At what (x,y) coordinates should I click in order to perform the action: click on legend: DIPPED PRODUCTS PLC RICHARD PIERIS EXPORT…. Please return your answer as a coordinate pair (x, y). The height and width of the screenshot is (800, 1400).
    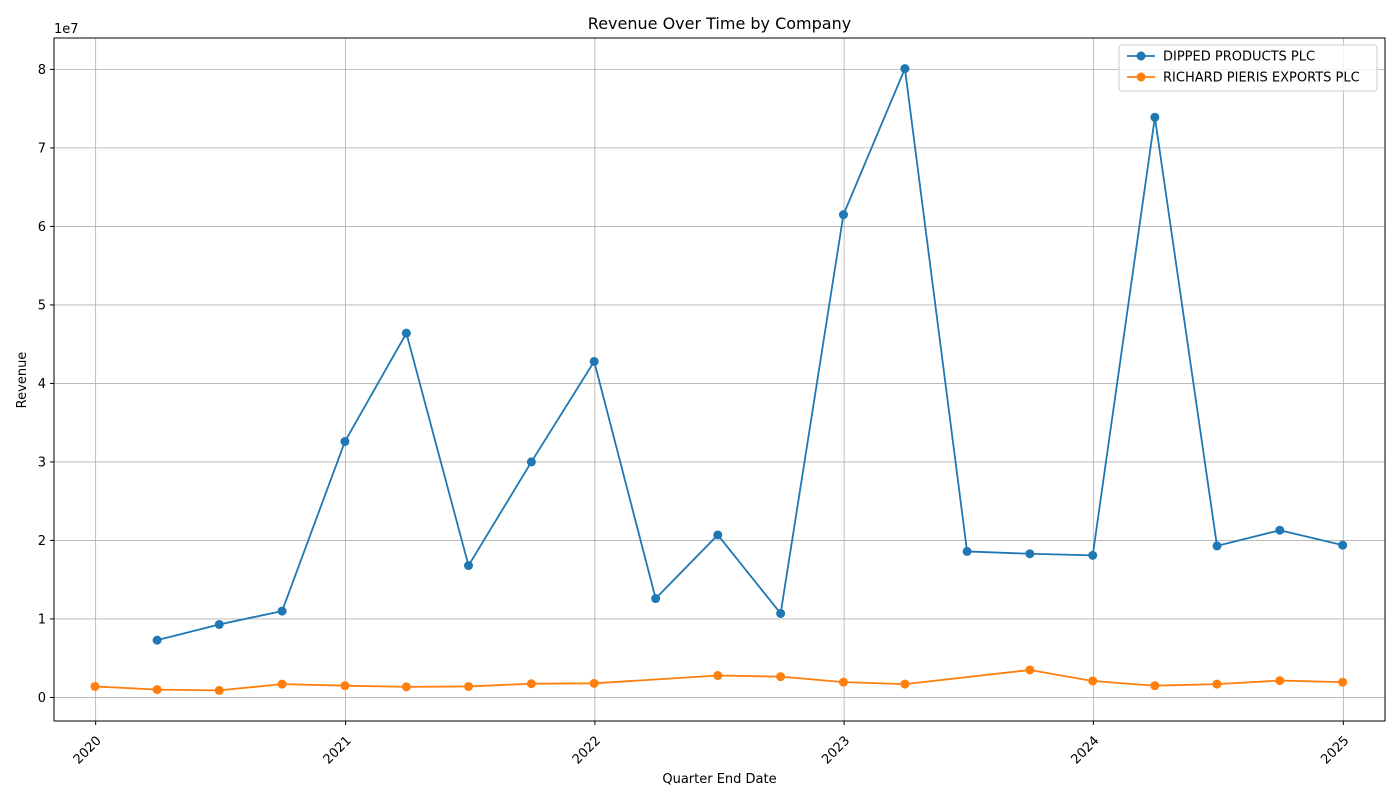
    Looking at the image, I should click on (1248, 68).